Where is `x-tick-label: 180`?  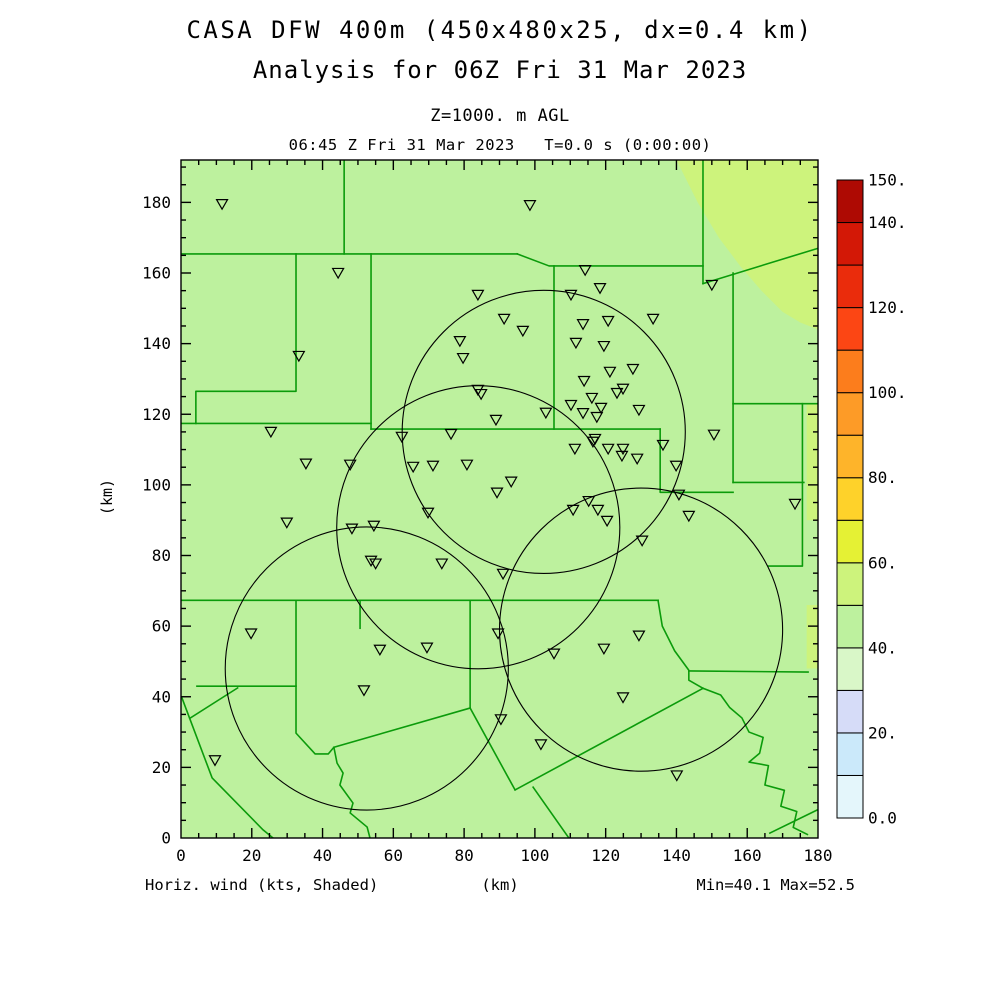
x-tick-label: 180 is located at coordinates (818, 855).